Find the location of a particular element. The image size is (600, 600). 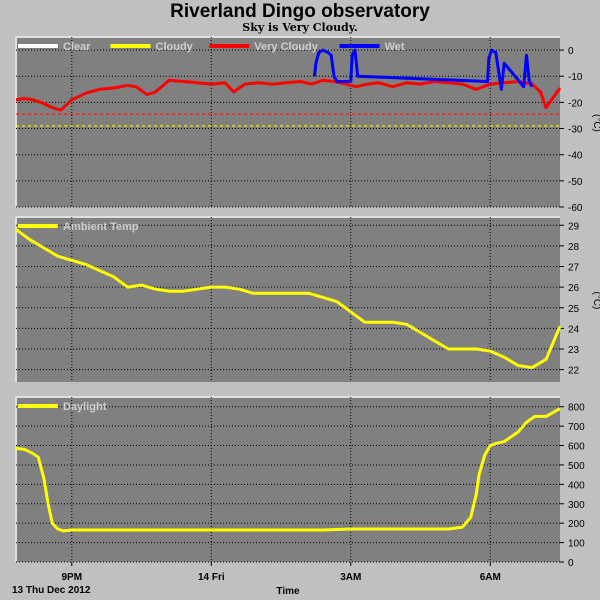

legend-label: Very Cloudy is located at coordinates (286, 47).